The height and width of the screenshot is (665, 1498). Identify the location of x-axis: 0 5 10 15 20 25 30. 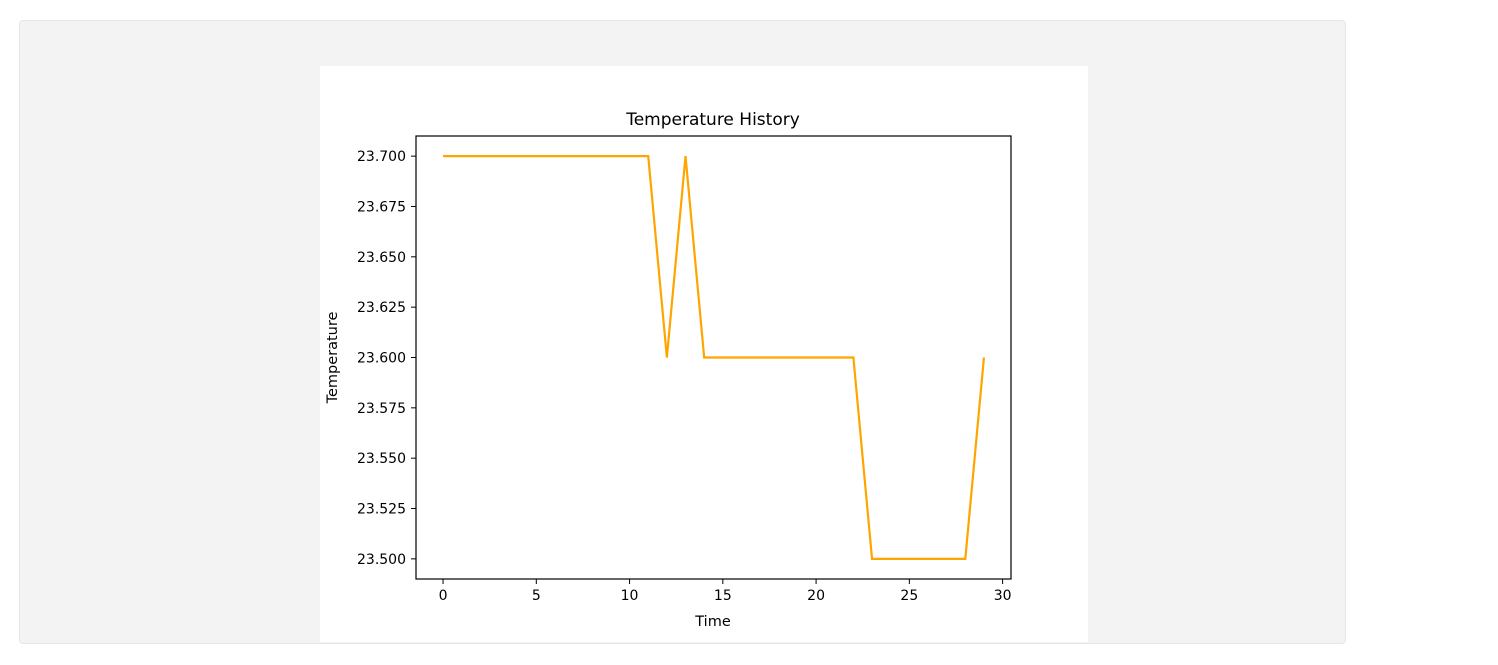
(725, 591).